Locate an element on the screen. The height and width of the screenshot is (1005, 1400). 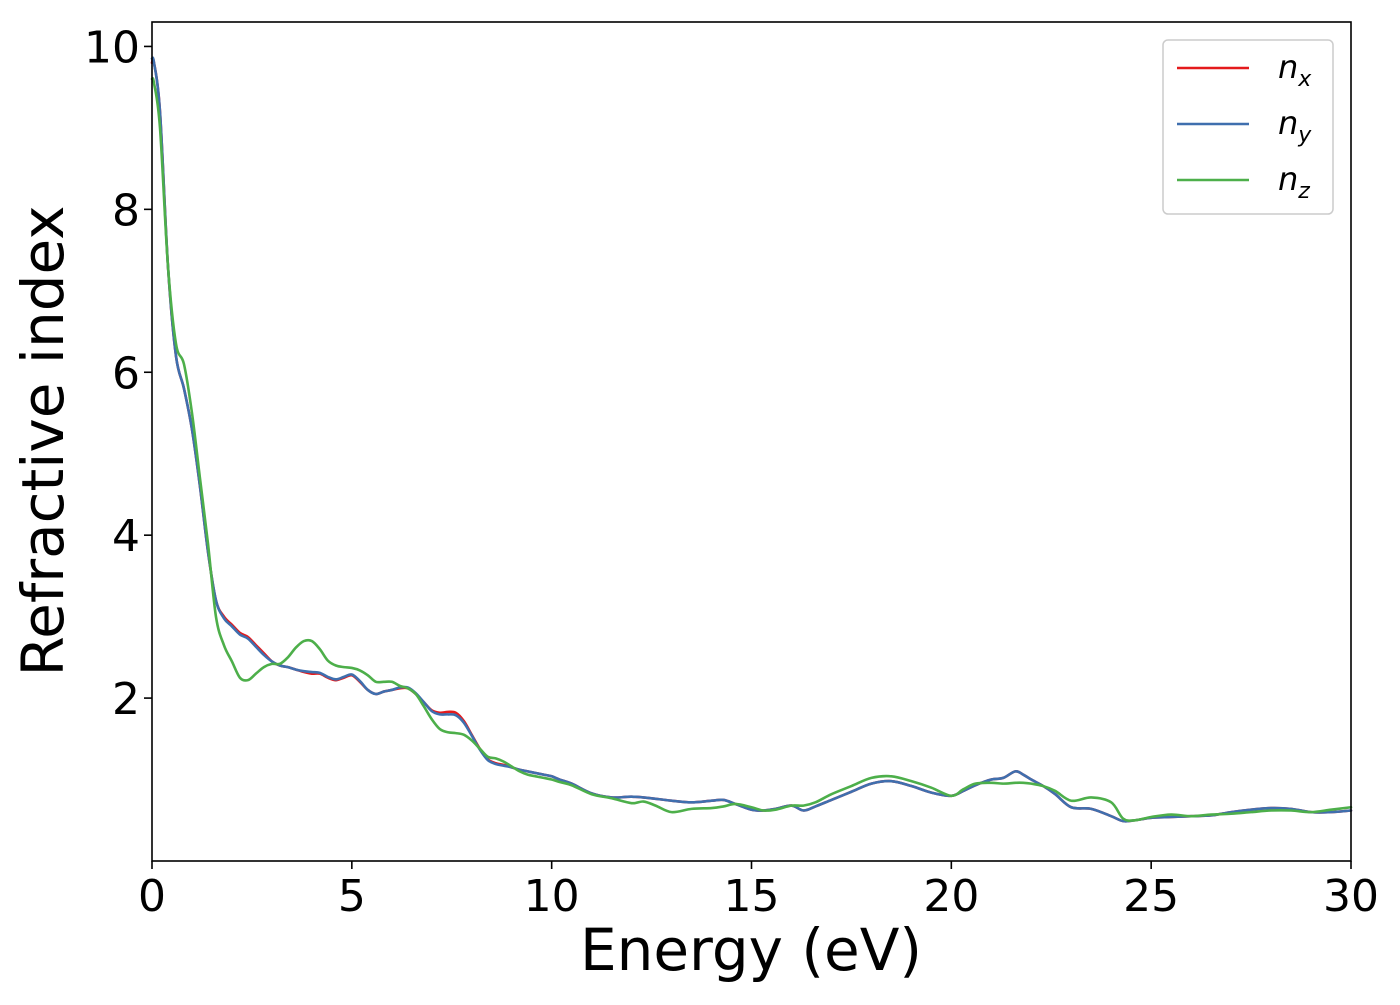
legend-label-z: nz is located at coordinates (1294, 182).